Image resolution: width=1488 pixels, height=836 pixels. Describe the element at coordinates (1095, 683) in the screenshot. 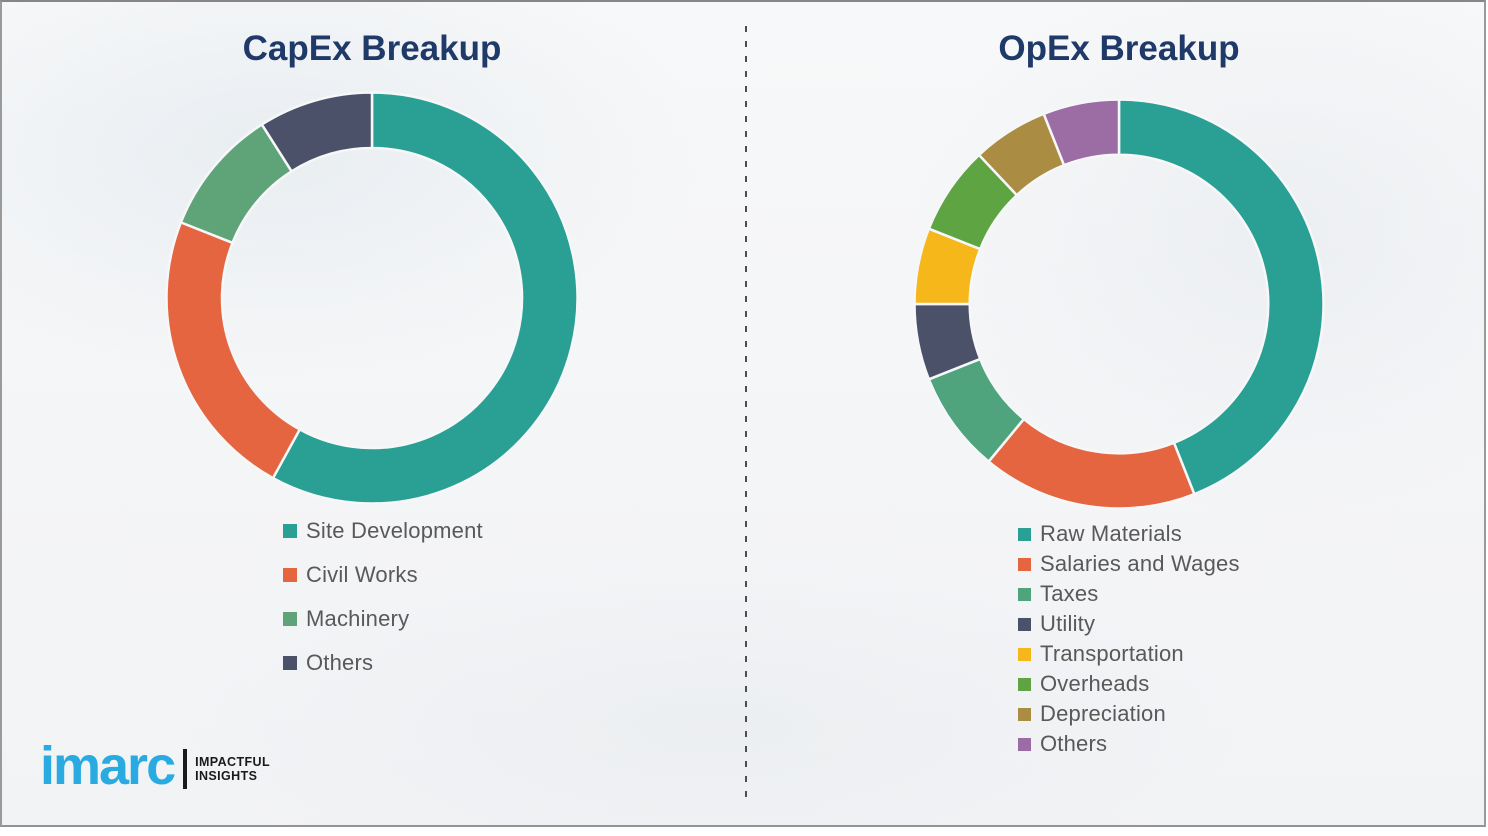

I see `legend-label: Overheads` at that location.